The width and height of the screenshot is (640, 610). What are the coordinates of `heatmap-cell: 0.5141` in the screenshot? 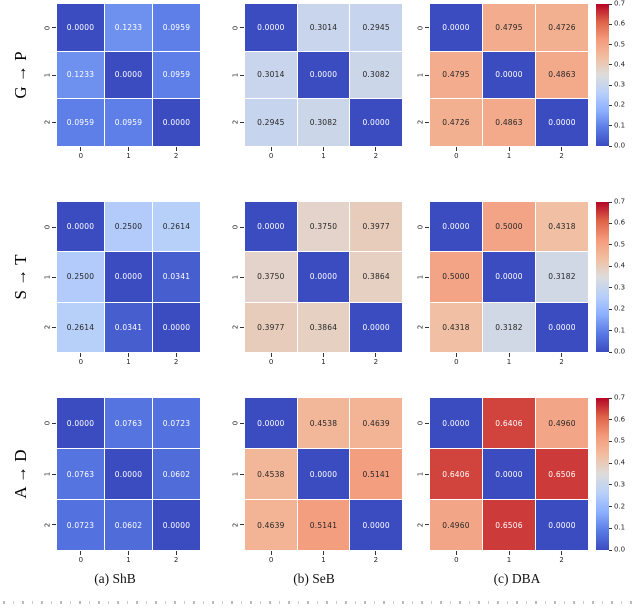 It's located at (376, 474).